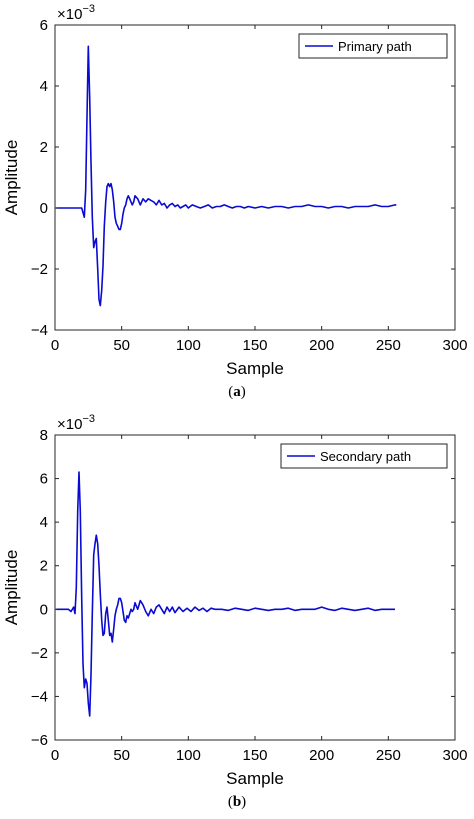 This screenshot has height=819, width=474. Describe the element at coordinates (237, 392) in the screenshot. I see `caption-a: (a)` at that location.